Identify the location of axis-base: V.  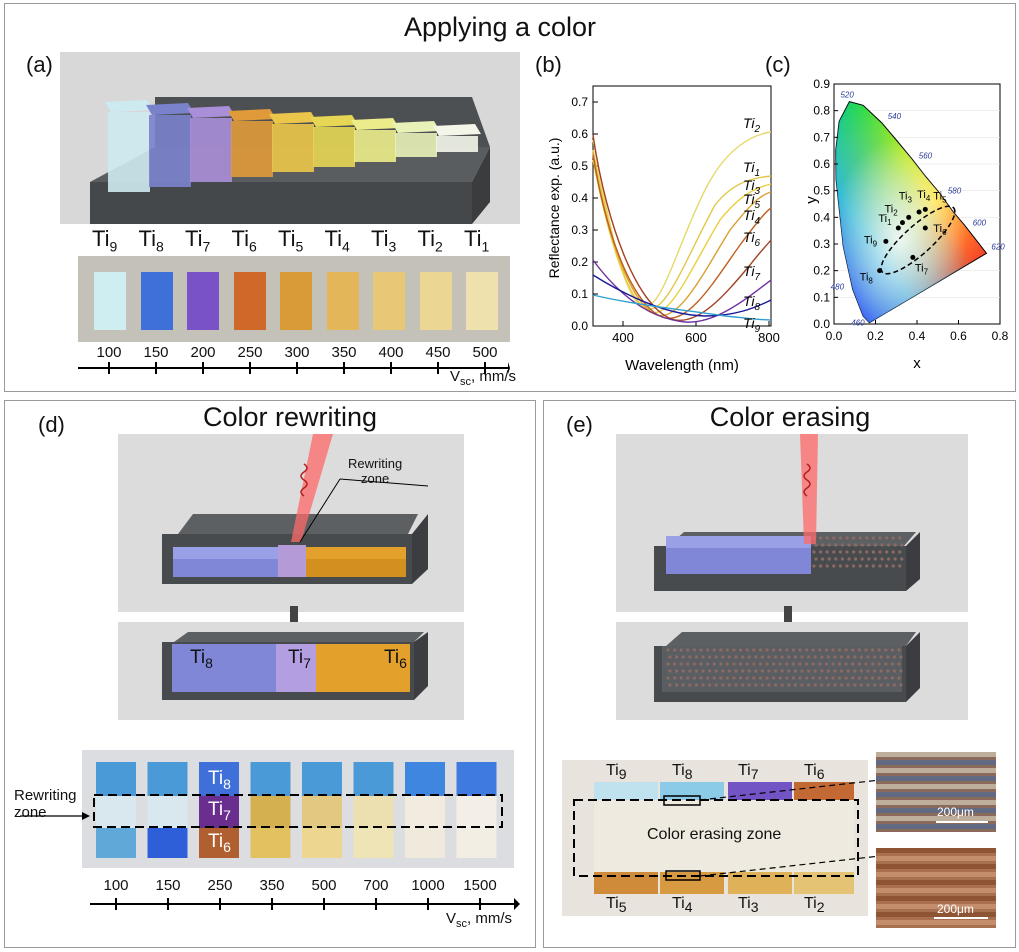
(455, 376).